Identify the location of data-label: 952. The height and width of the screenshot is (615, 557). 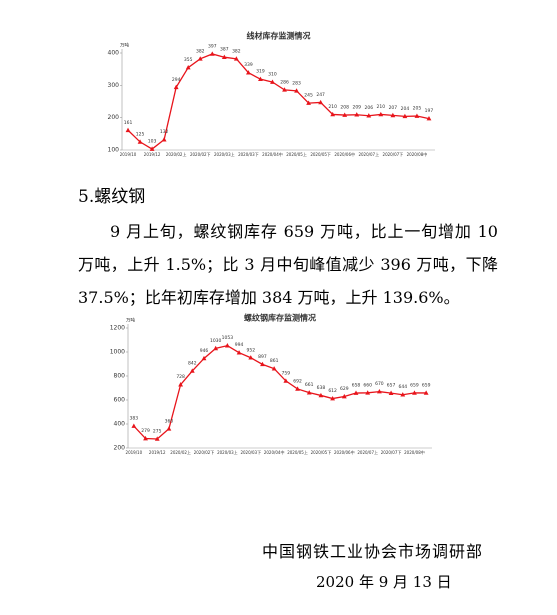
(250, 350).